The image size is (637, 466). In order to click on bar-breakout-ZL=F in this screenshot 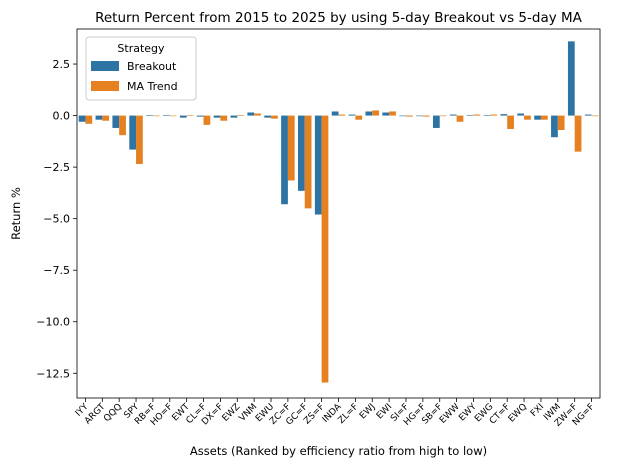, I will do `click(352, 115)`.